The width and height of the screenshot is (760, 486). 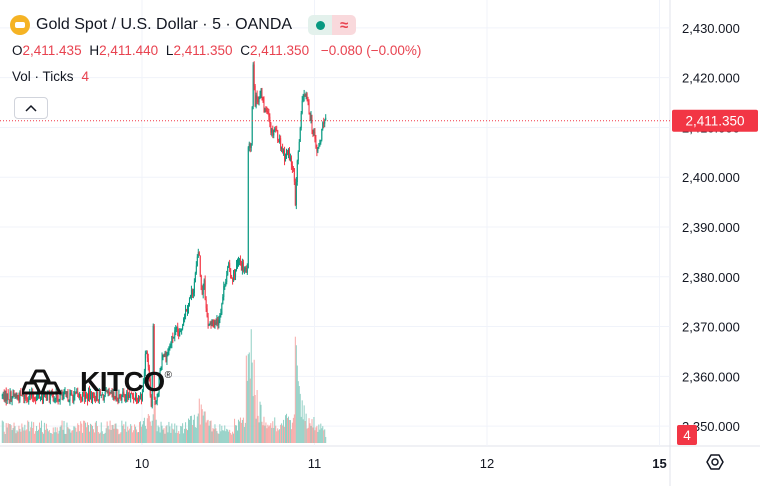 I want to click on symbol-header: Gold Spot / U.S. Dollar · 5 · OANDA ≈, so click(x=183, y=25).